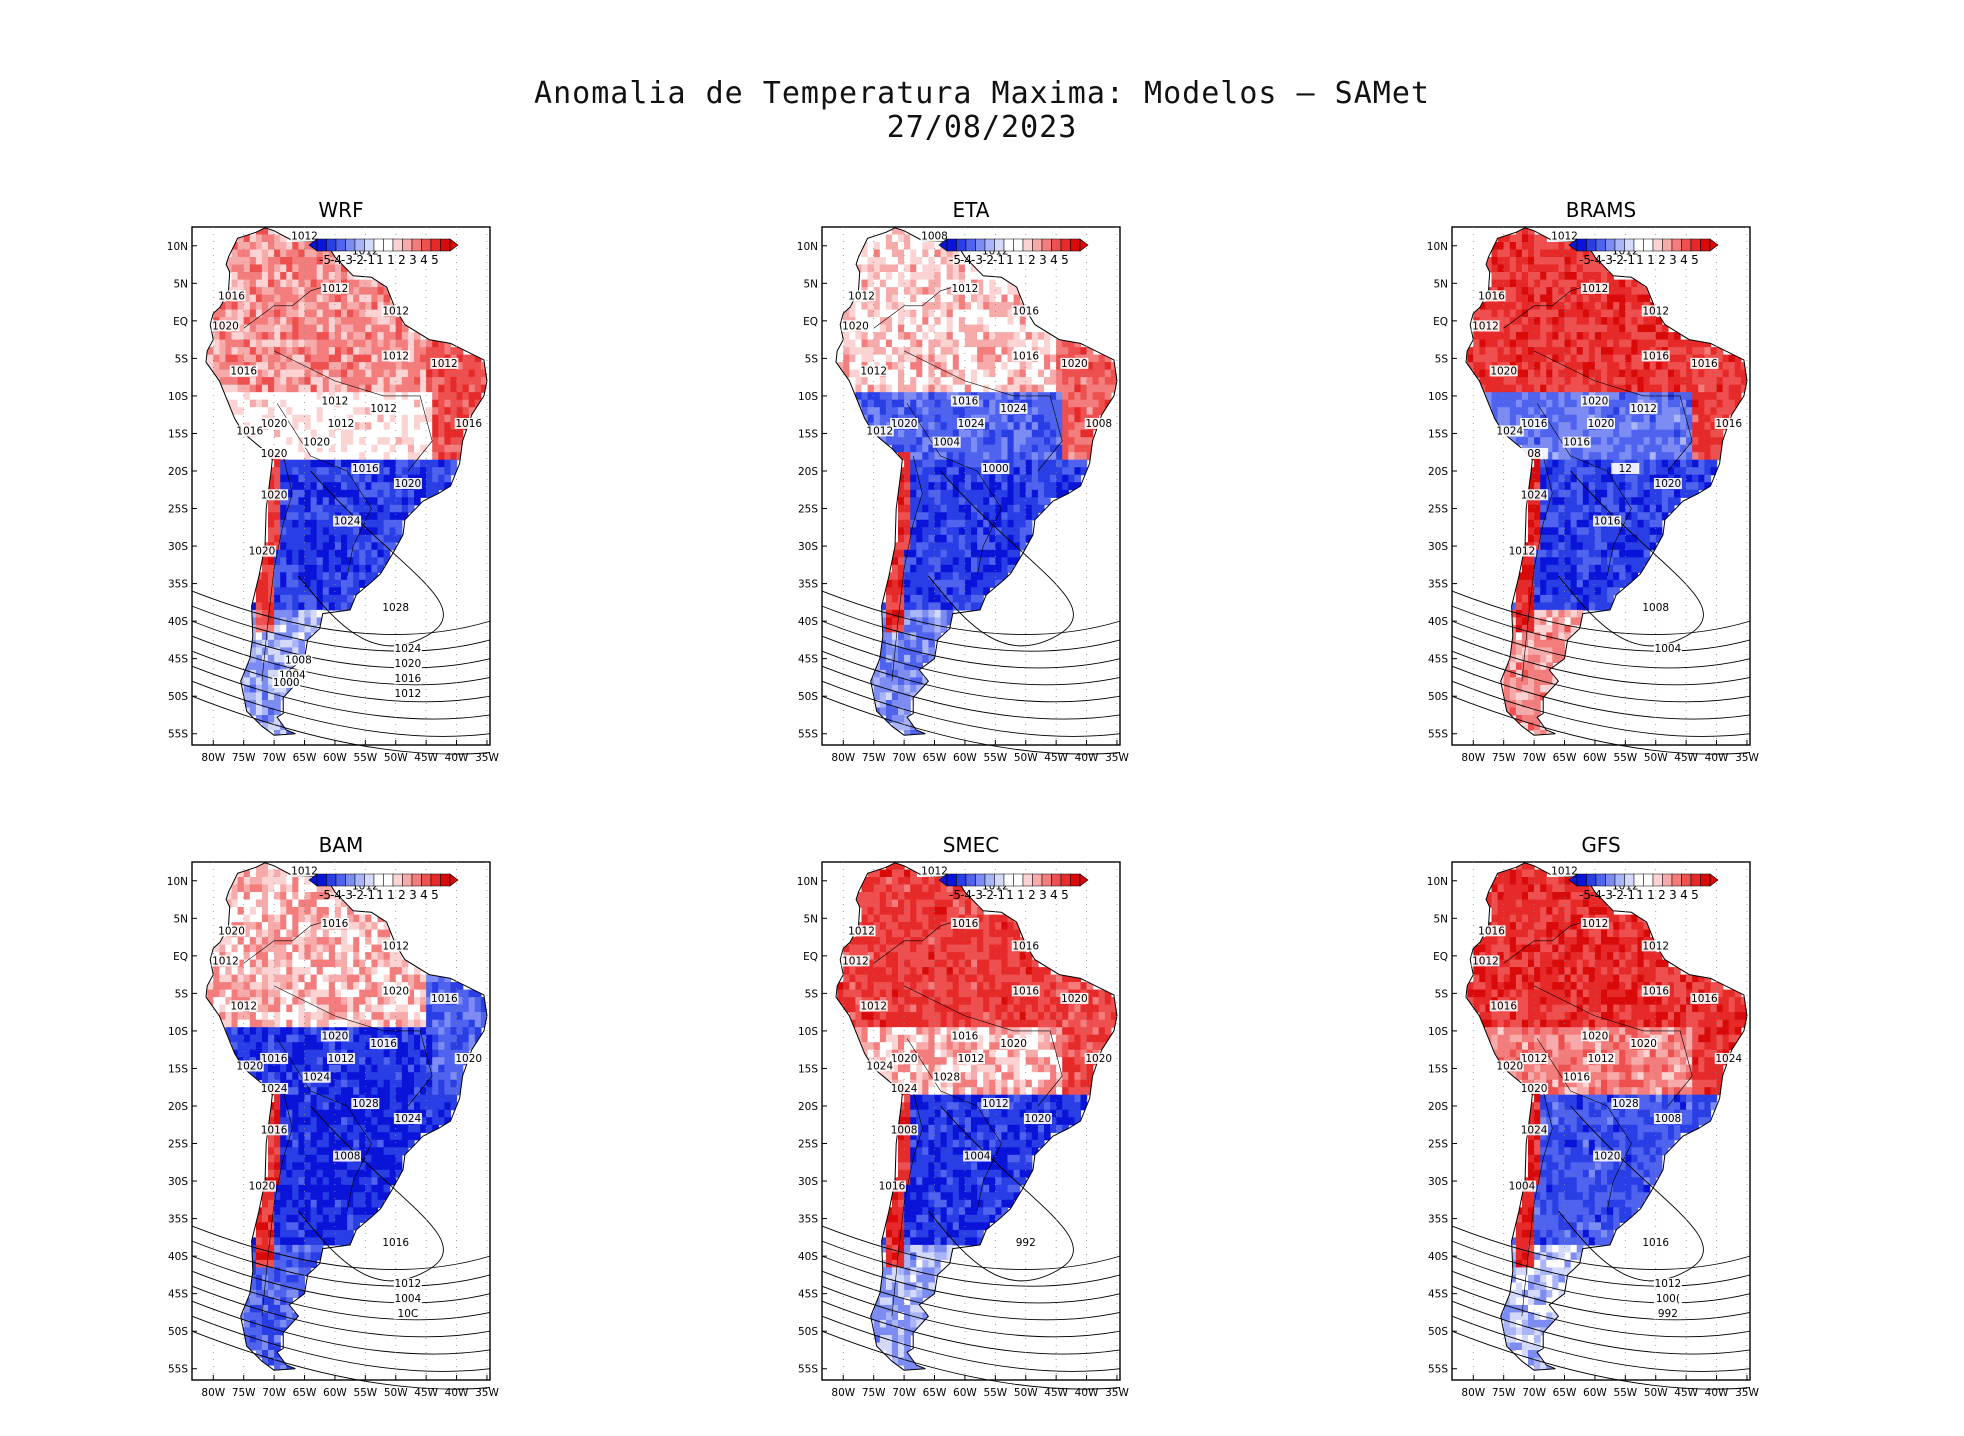  I want to click on panel-title: BAM, so click(341, 845).